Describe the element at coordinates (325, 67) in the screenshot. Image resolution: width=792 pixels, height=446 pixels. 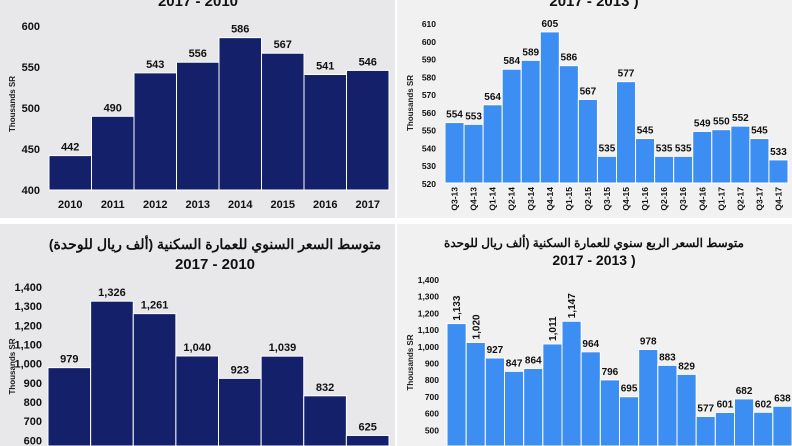
I see `bar-value-label: 541` at that location.